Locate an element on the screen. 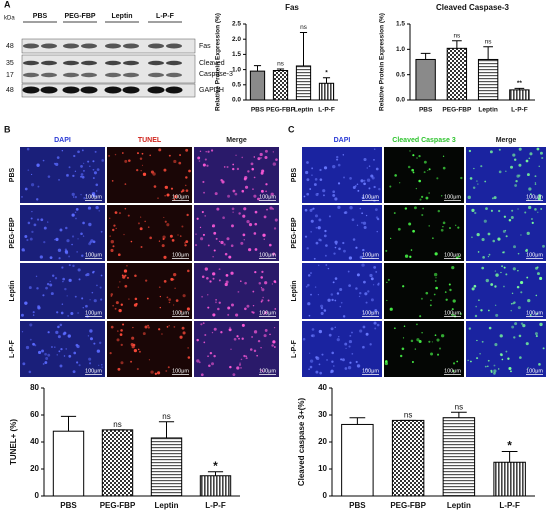 The height and width of the screenshot is (516, 550). significance: ns is located at coordinates (281, 64).